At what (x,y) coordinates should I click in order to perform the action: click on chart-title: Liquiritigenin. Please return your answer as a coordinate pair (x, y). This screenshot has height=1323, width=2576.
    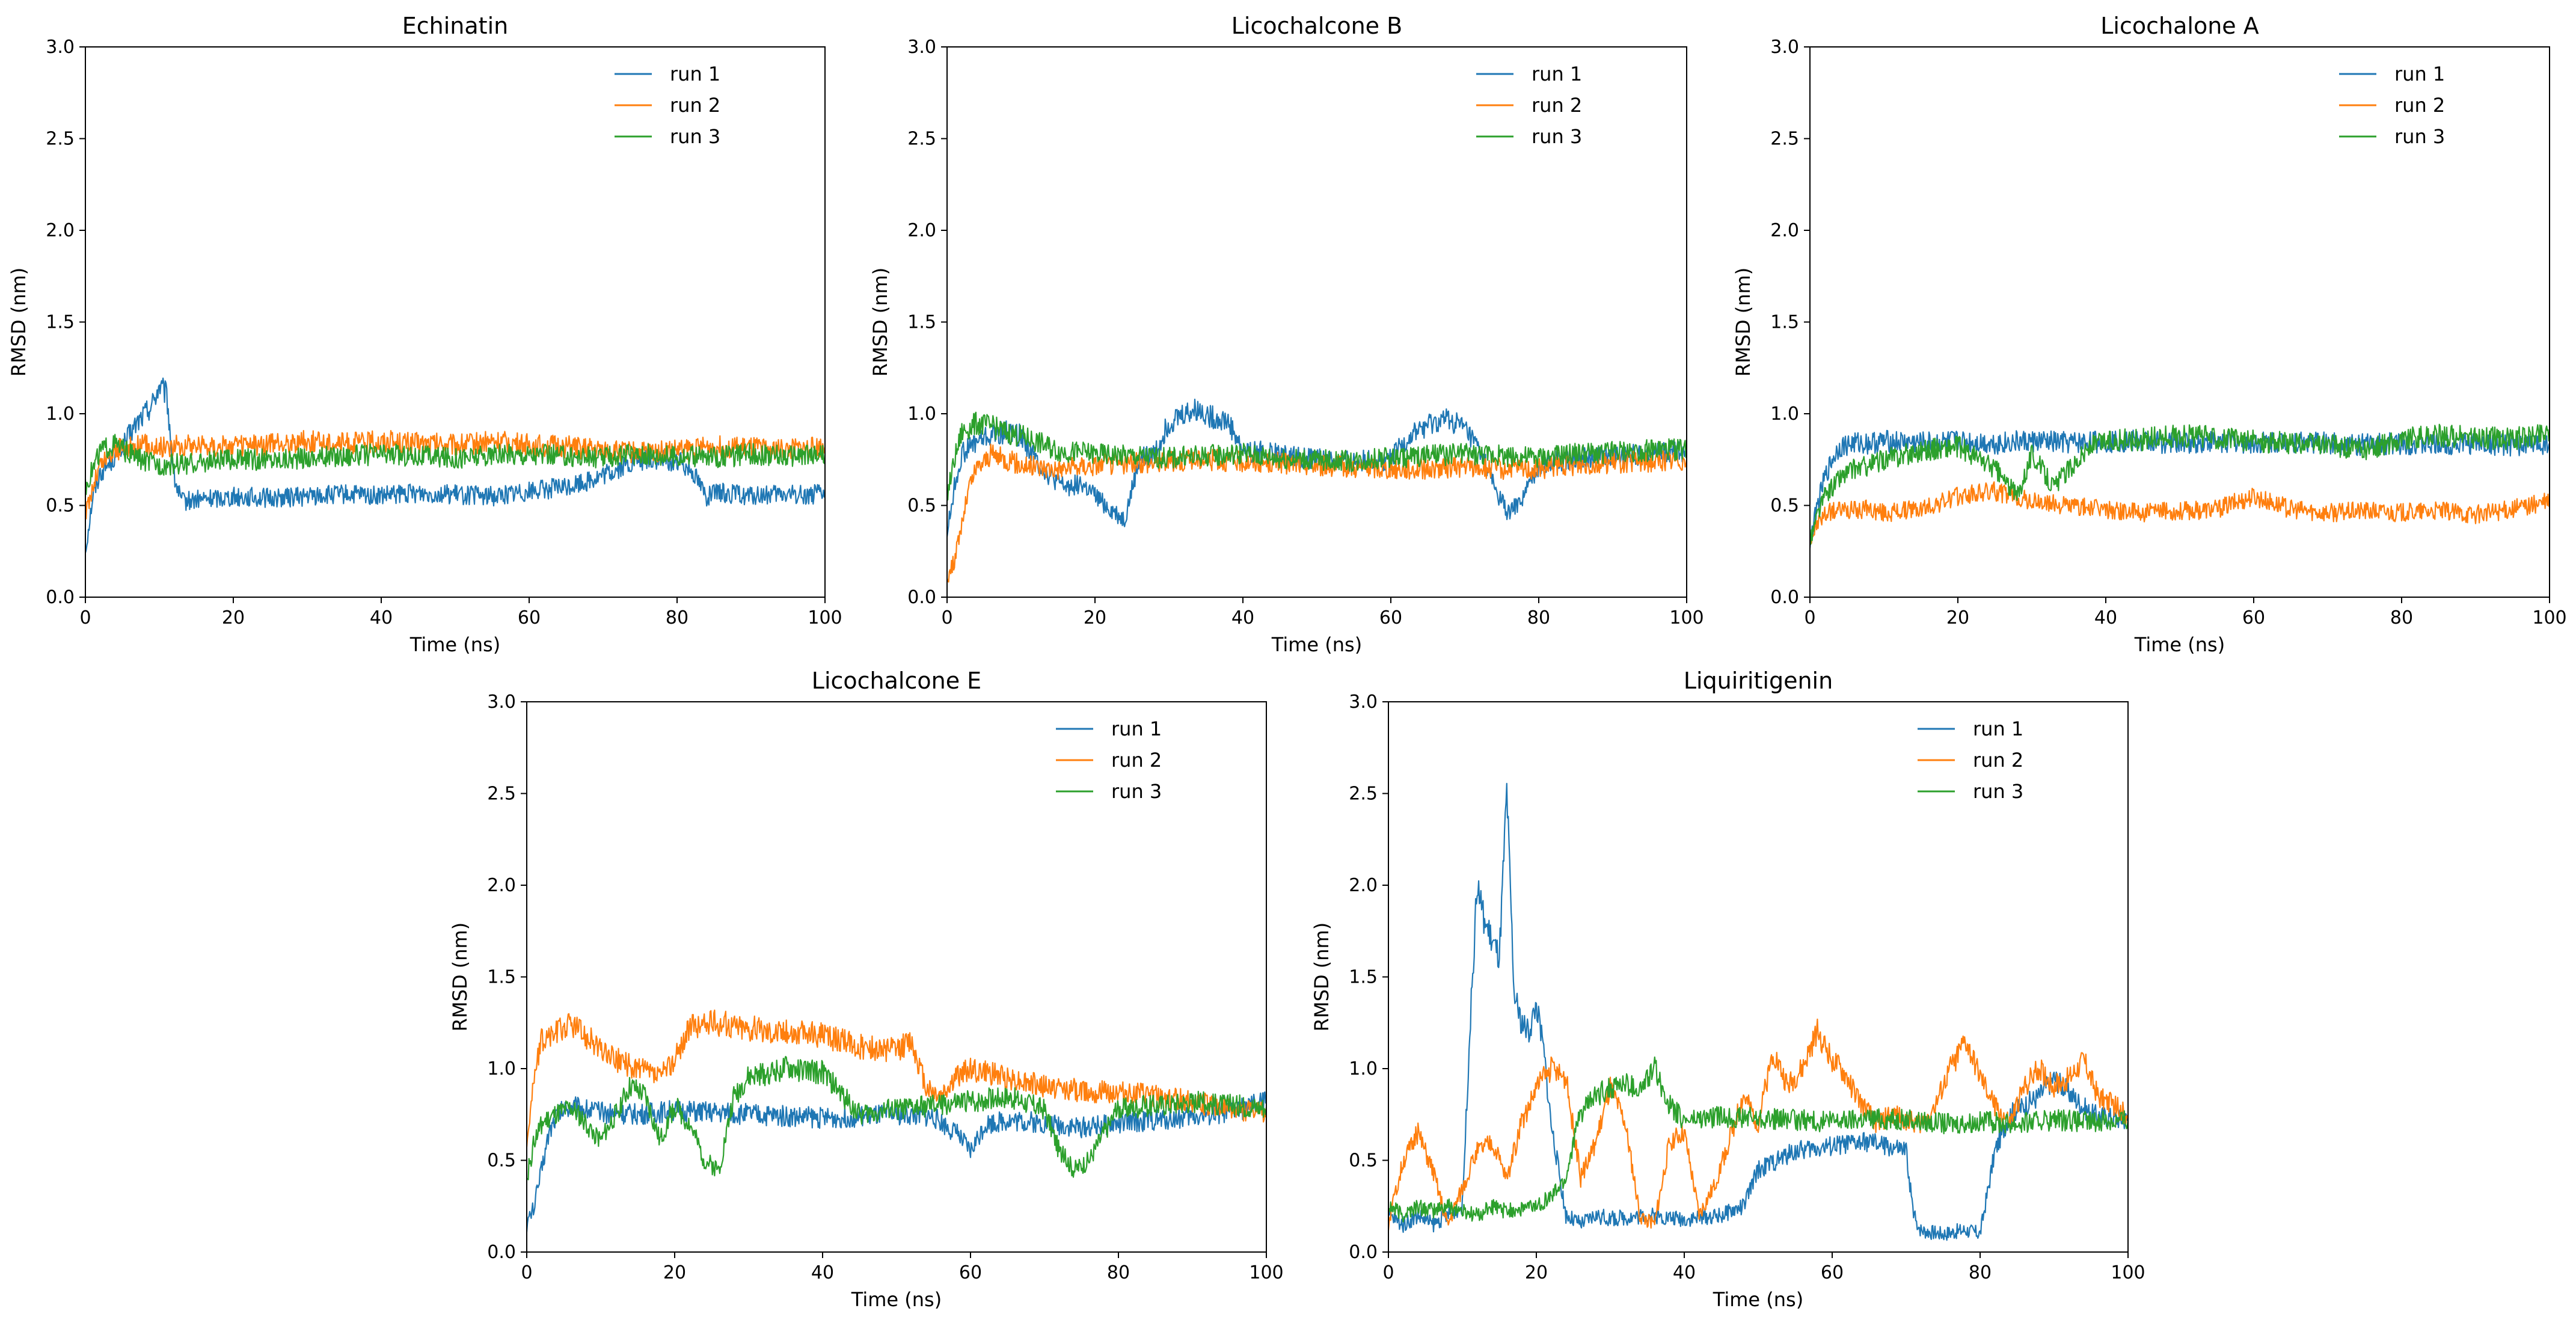
    Looking at the image, I should click on (1758, 681).